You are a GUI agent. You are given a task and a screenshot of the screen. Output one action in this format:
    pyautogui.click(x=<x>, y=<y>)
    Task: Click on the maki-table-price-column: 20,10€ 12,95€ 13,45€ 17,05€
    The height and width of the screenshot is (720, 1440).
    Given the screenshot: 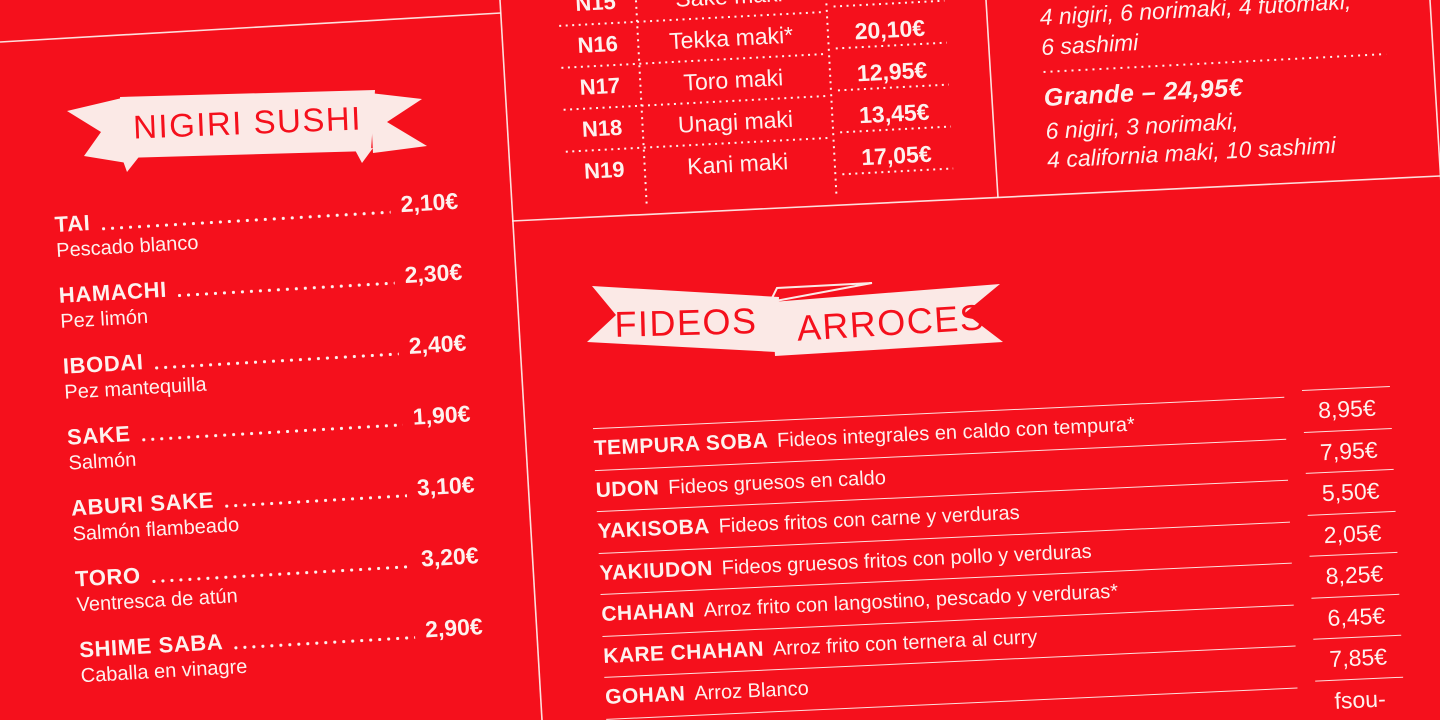 What is the action you would take?
    pyautogui.click(x=892, y=90)
    